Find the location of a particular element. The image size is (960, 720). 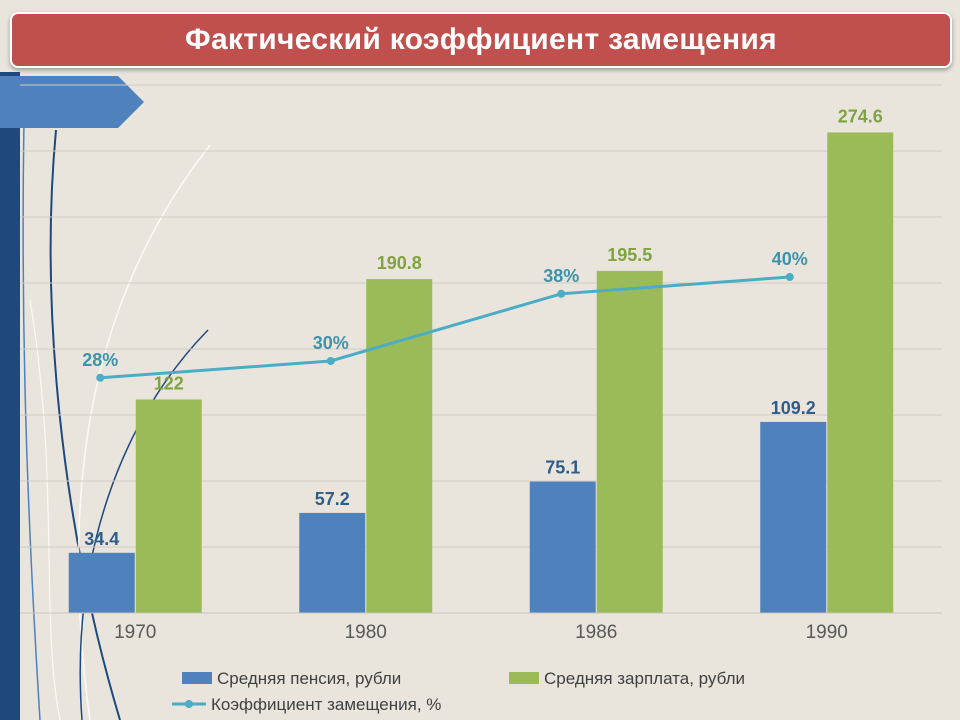

left-accent-bar is located at coordinates (10, 396).